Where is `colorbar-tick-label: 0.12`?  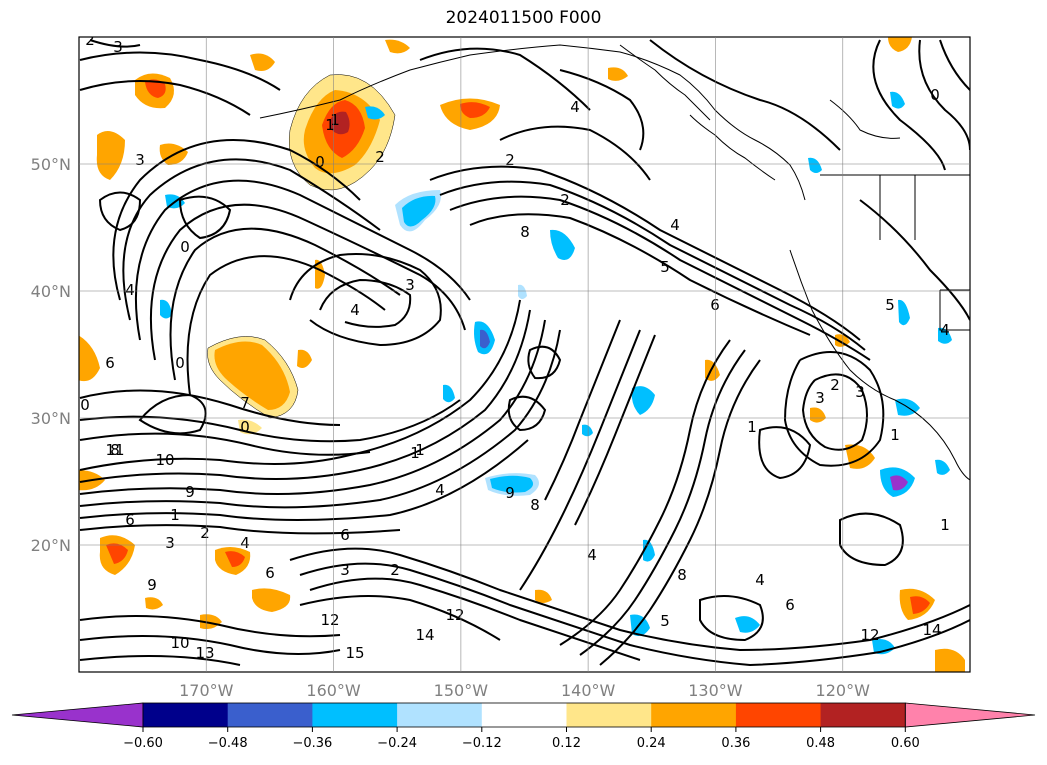 colorbar-tick-label: 0.12 is located at coordinates (566, 743).